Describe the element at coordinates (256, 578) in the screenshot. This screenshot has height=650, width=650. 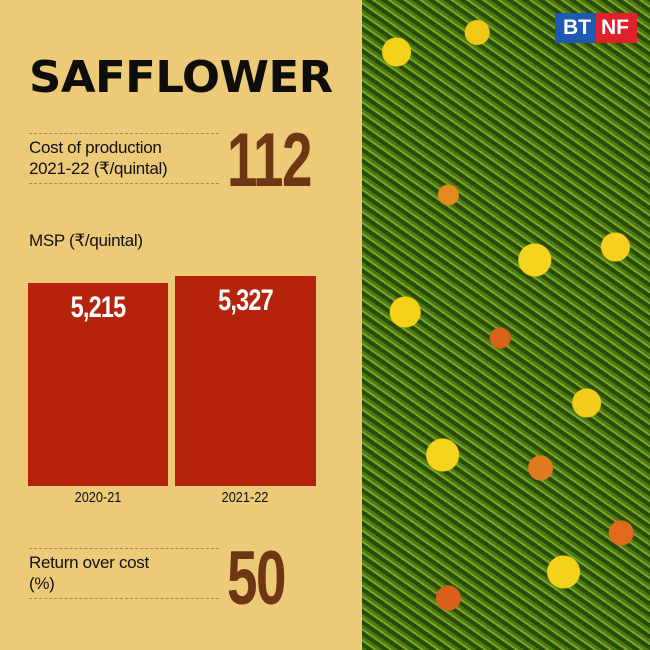
I see `return-over-cost-value: 50` at that location.